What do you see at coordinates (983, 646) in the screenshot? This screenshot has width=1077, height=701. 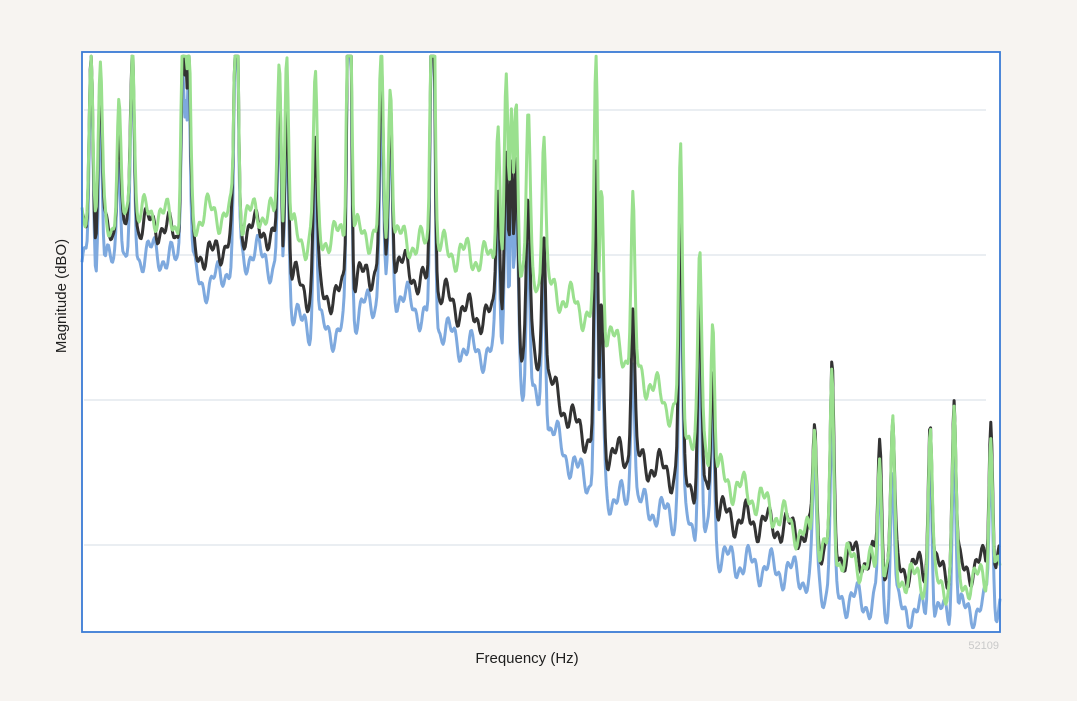 I see `figure-id: 52109` at bounding box center [983, 646].